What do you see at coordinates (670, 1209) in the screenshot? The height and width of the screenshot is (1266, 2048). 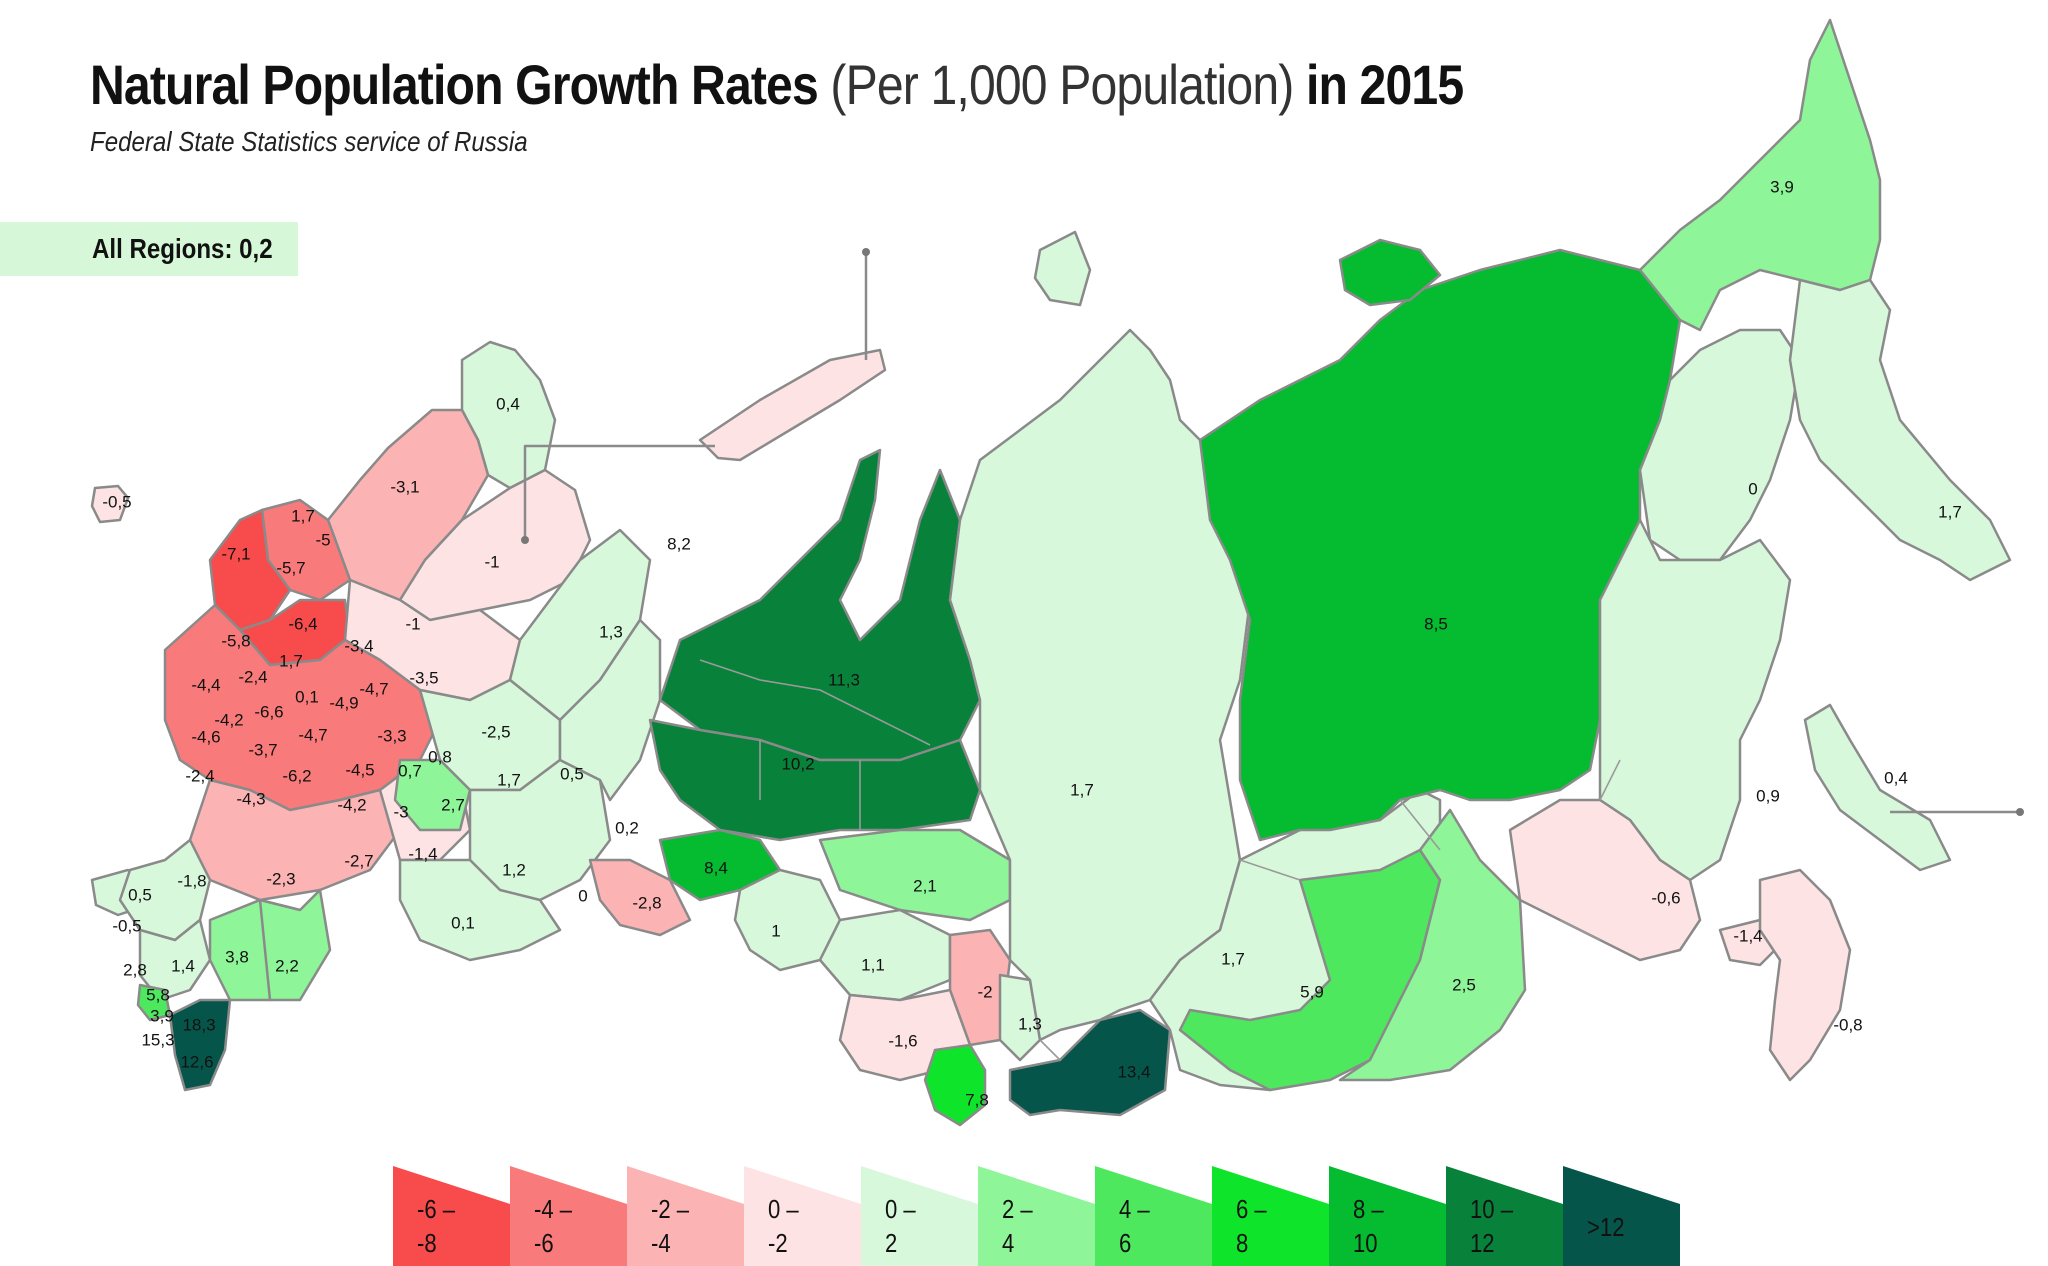 I see `legend-label-line1: -2 –` at bounding box center [670, 1209].